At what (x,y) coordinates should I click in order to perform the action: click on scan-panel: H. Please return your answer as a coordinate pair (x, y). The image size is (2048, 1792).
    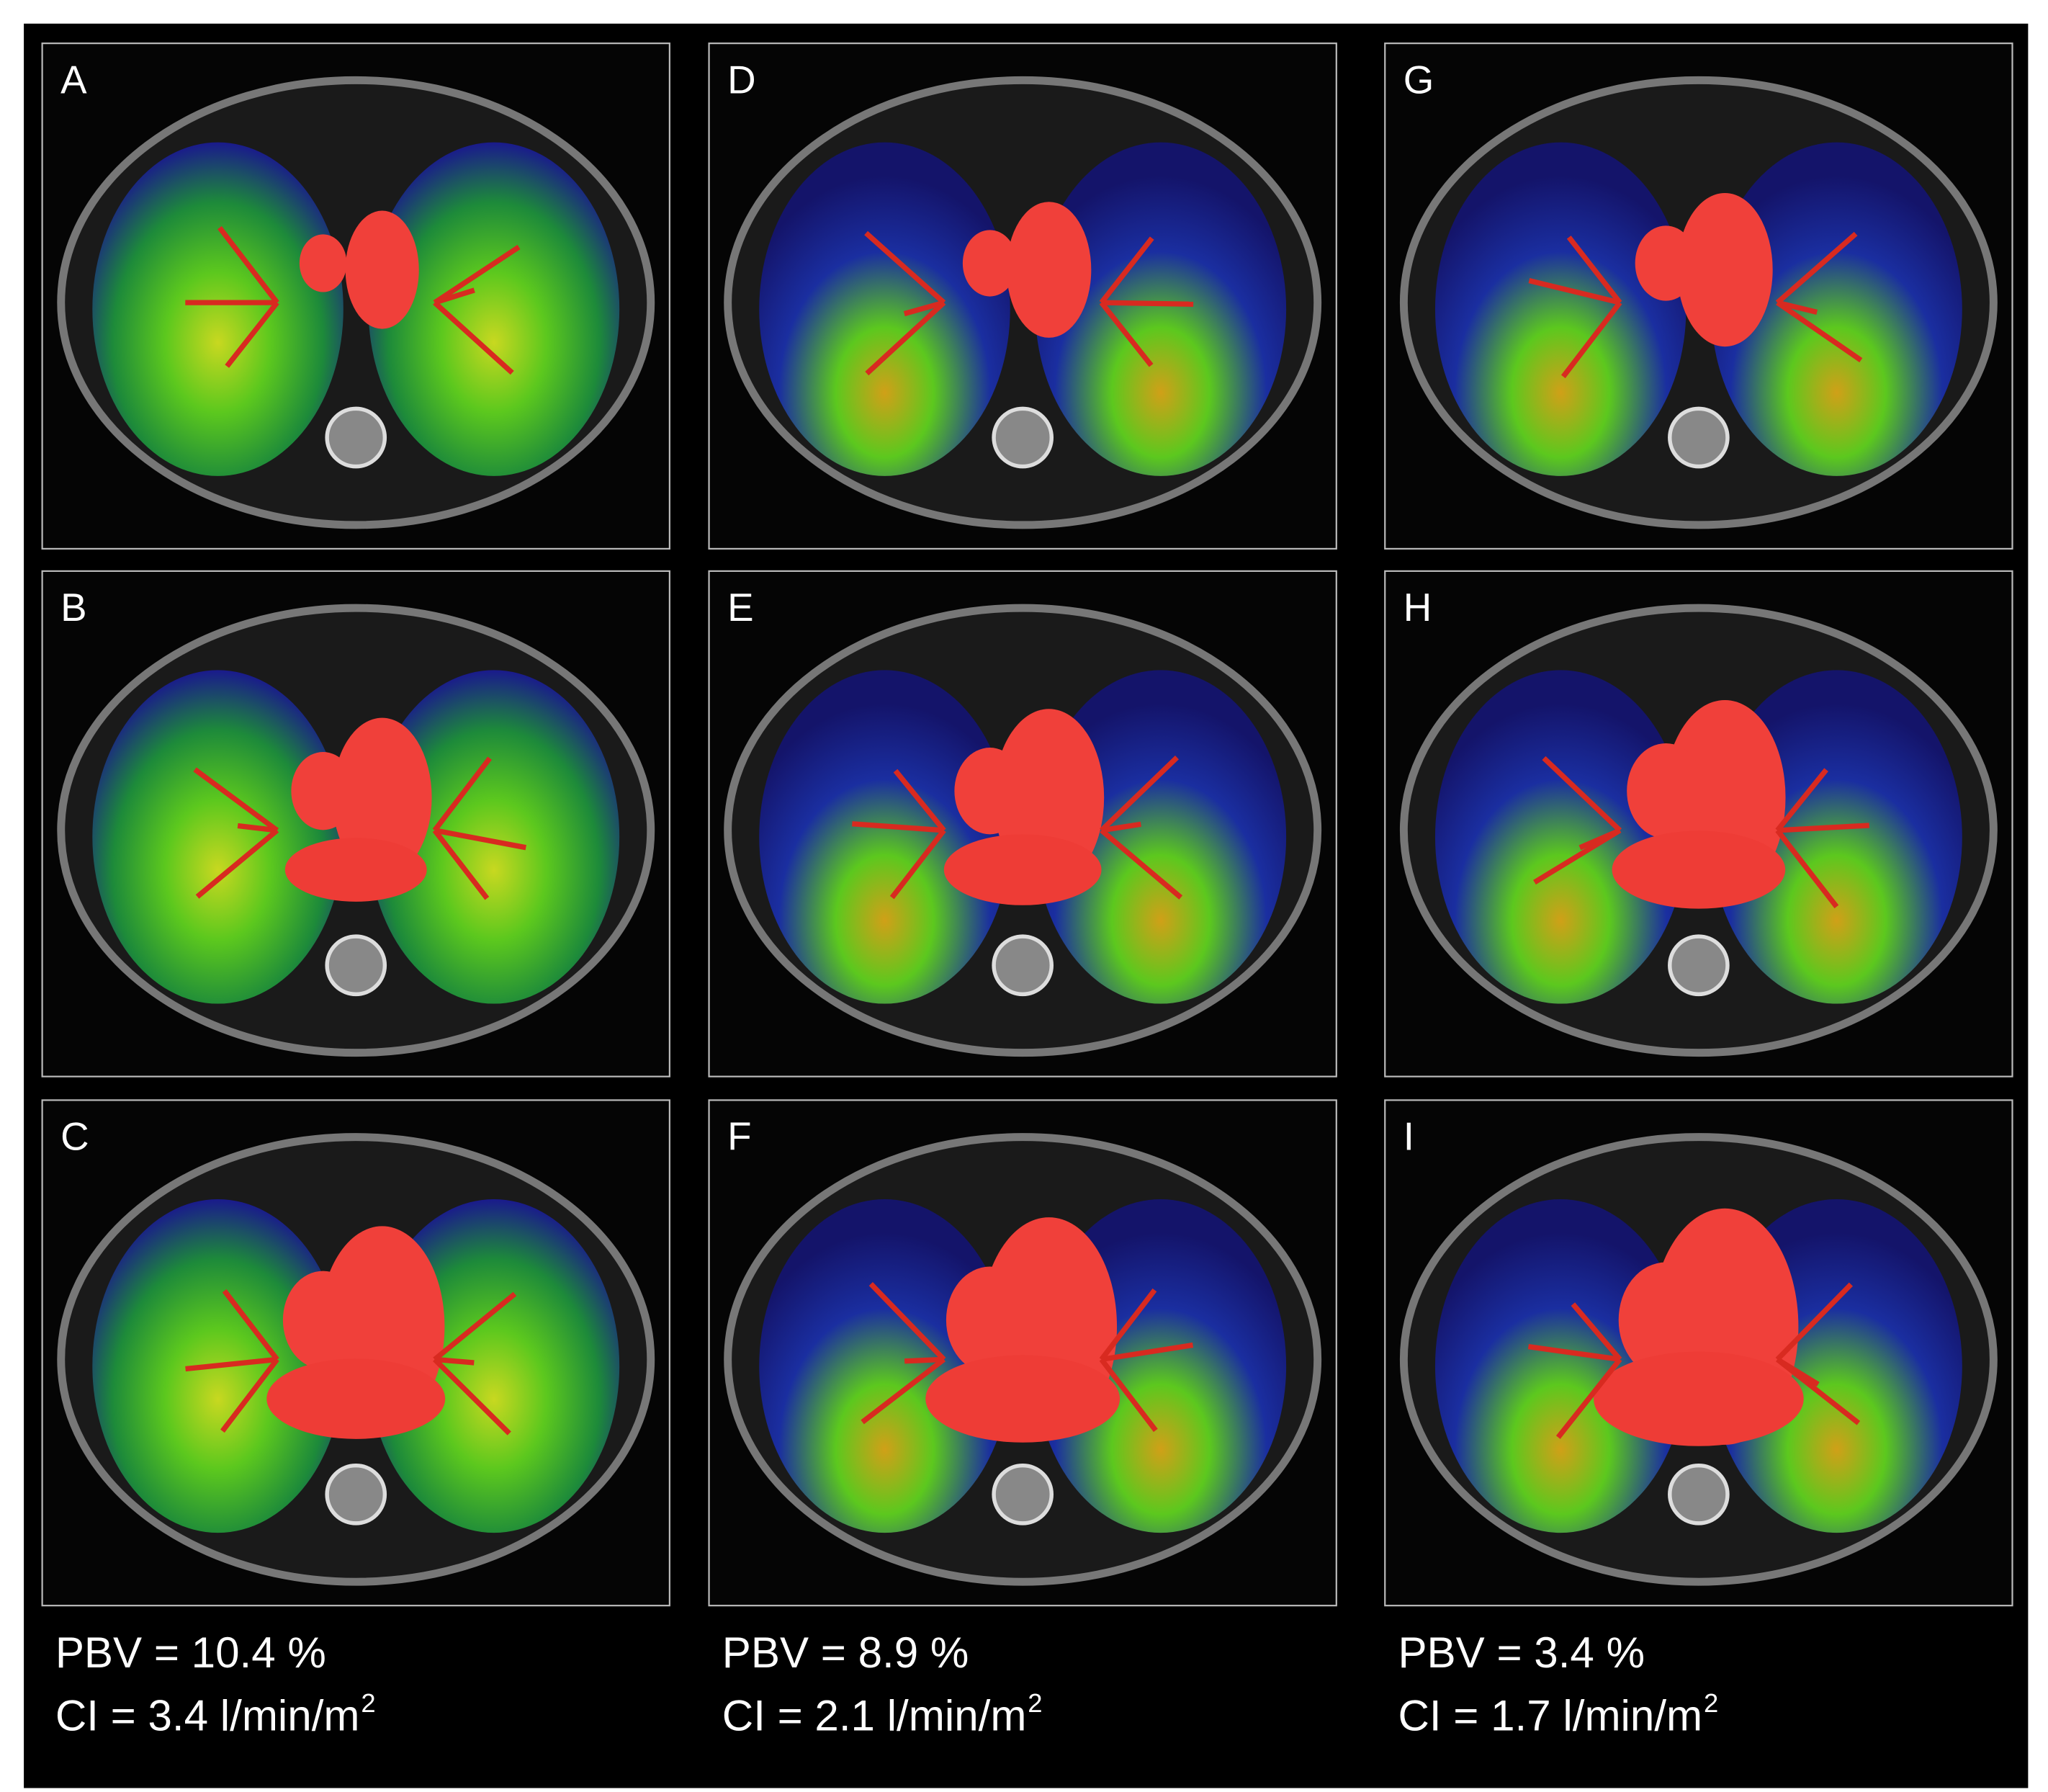
    Looking at the image, I should click on (1698, 824).